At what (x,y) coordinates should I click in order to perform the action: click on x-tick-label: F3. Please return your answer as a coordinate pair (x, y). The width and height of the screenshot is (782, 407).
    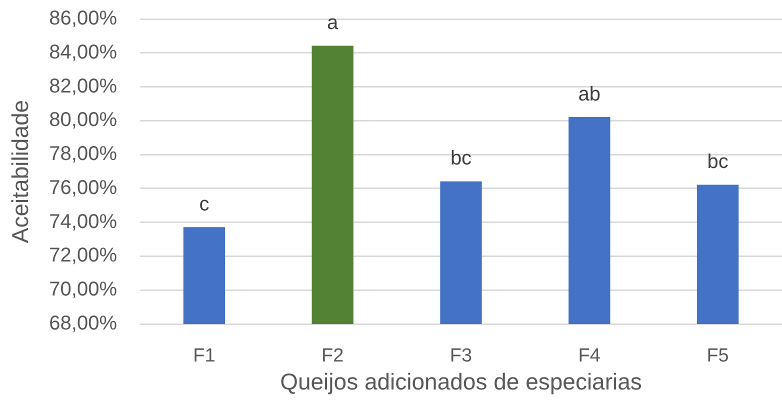
    Looking at the image, I should click on (461, 356).